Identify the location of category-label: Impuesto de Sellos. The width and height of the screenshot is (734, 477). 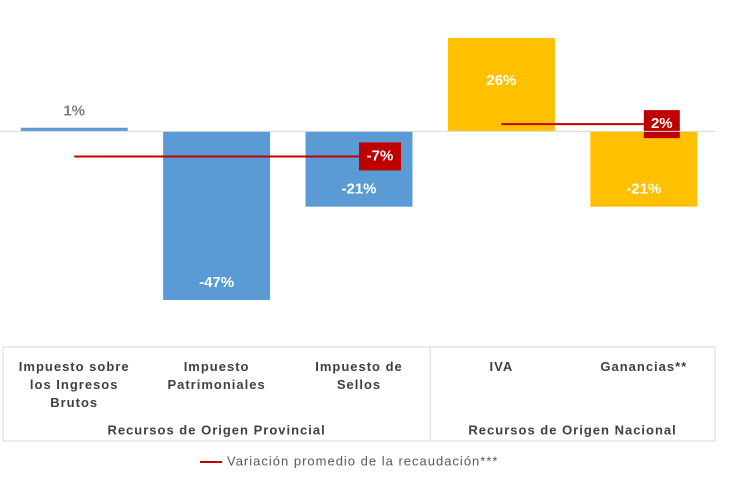
(359, 375).